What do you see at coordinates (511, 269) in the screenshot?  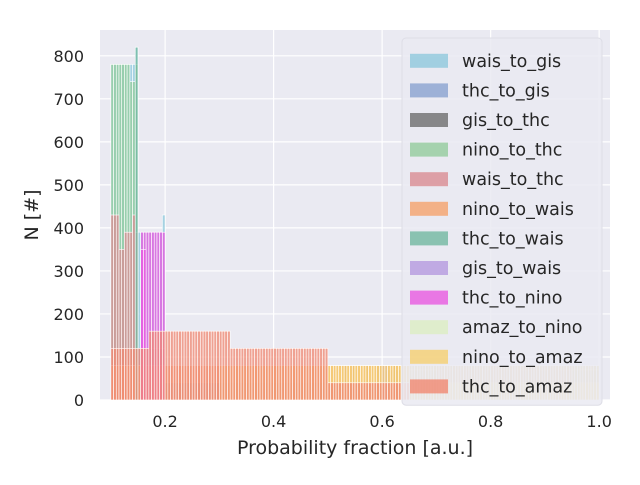 I see `legend-label: gis_to_wais` at bounding box center [511, 269].